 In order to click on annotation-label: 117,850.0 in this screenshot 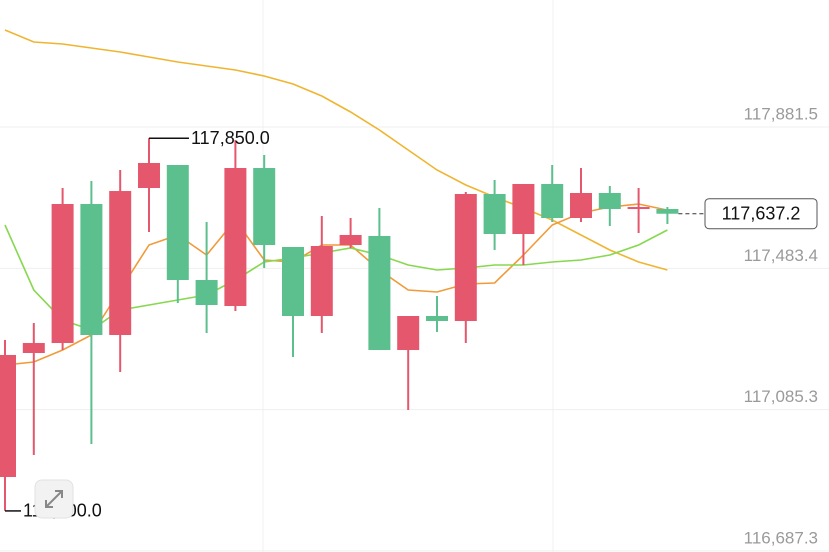, I will do `click(230, 138)`.